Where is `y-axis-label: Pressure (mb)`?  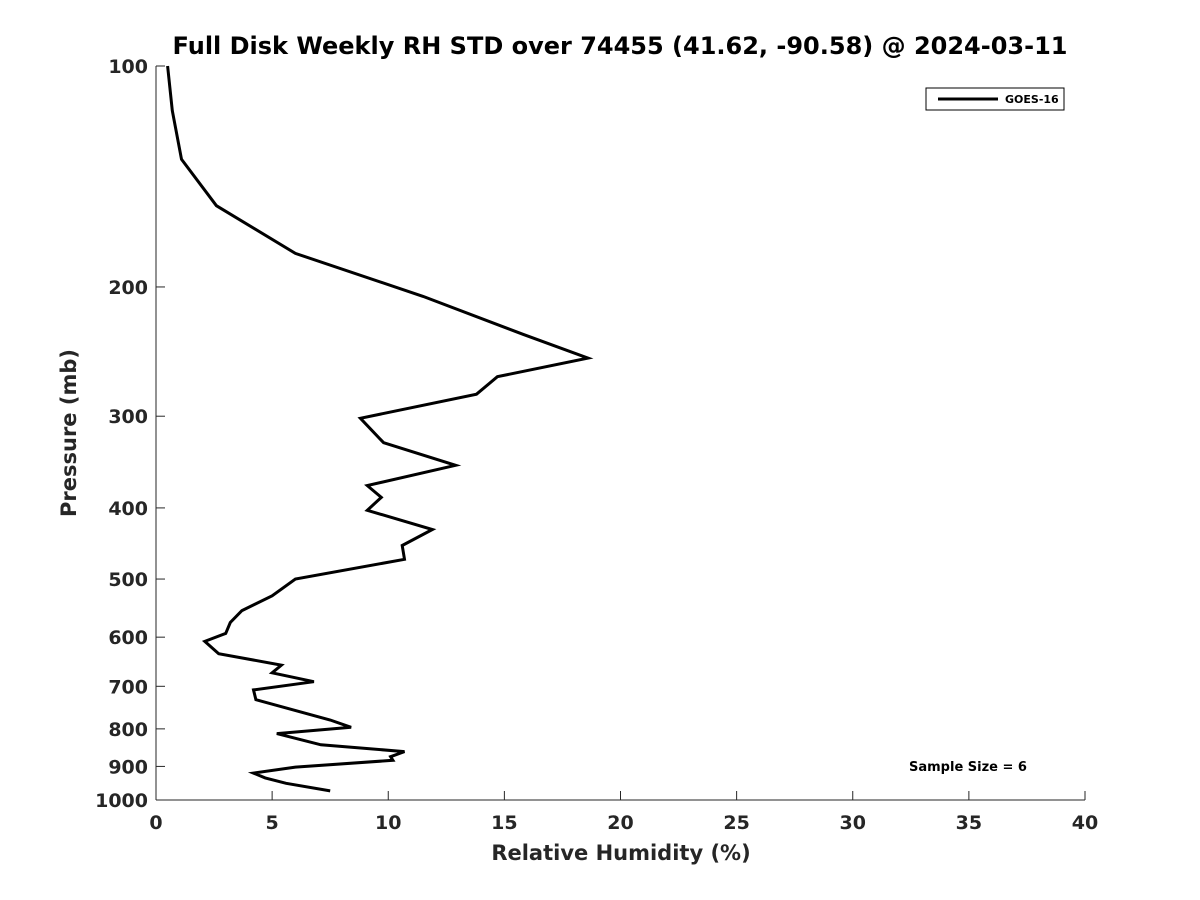 y-axis-label: Pressure (mb) is located at coordinates (69, 433).